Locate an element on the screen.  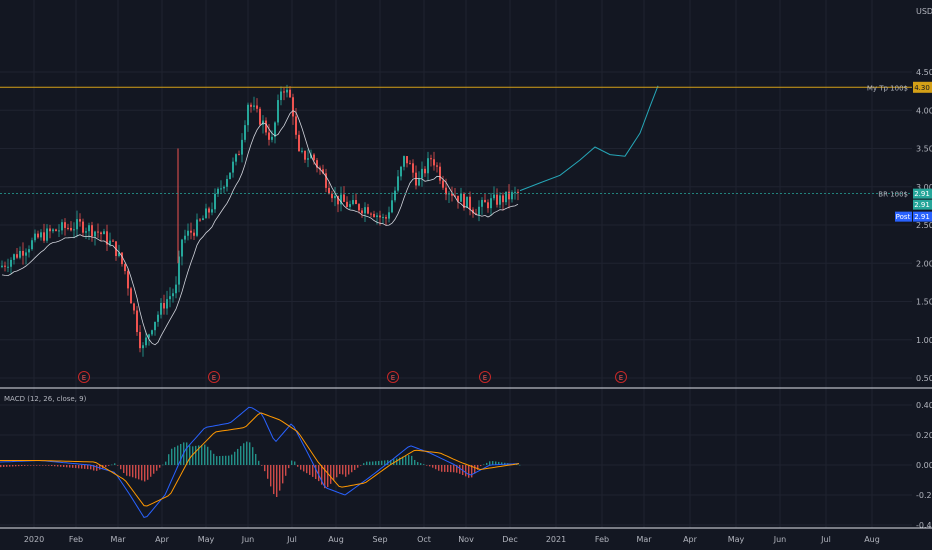
earnings-marker-text: E is located at coordinates (393, 378).